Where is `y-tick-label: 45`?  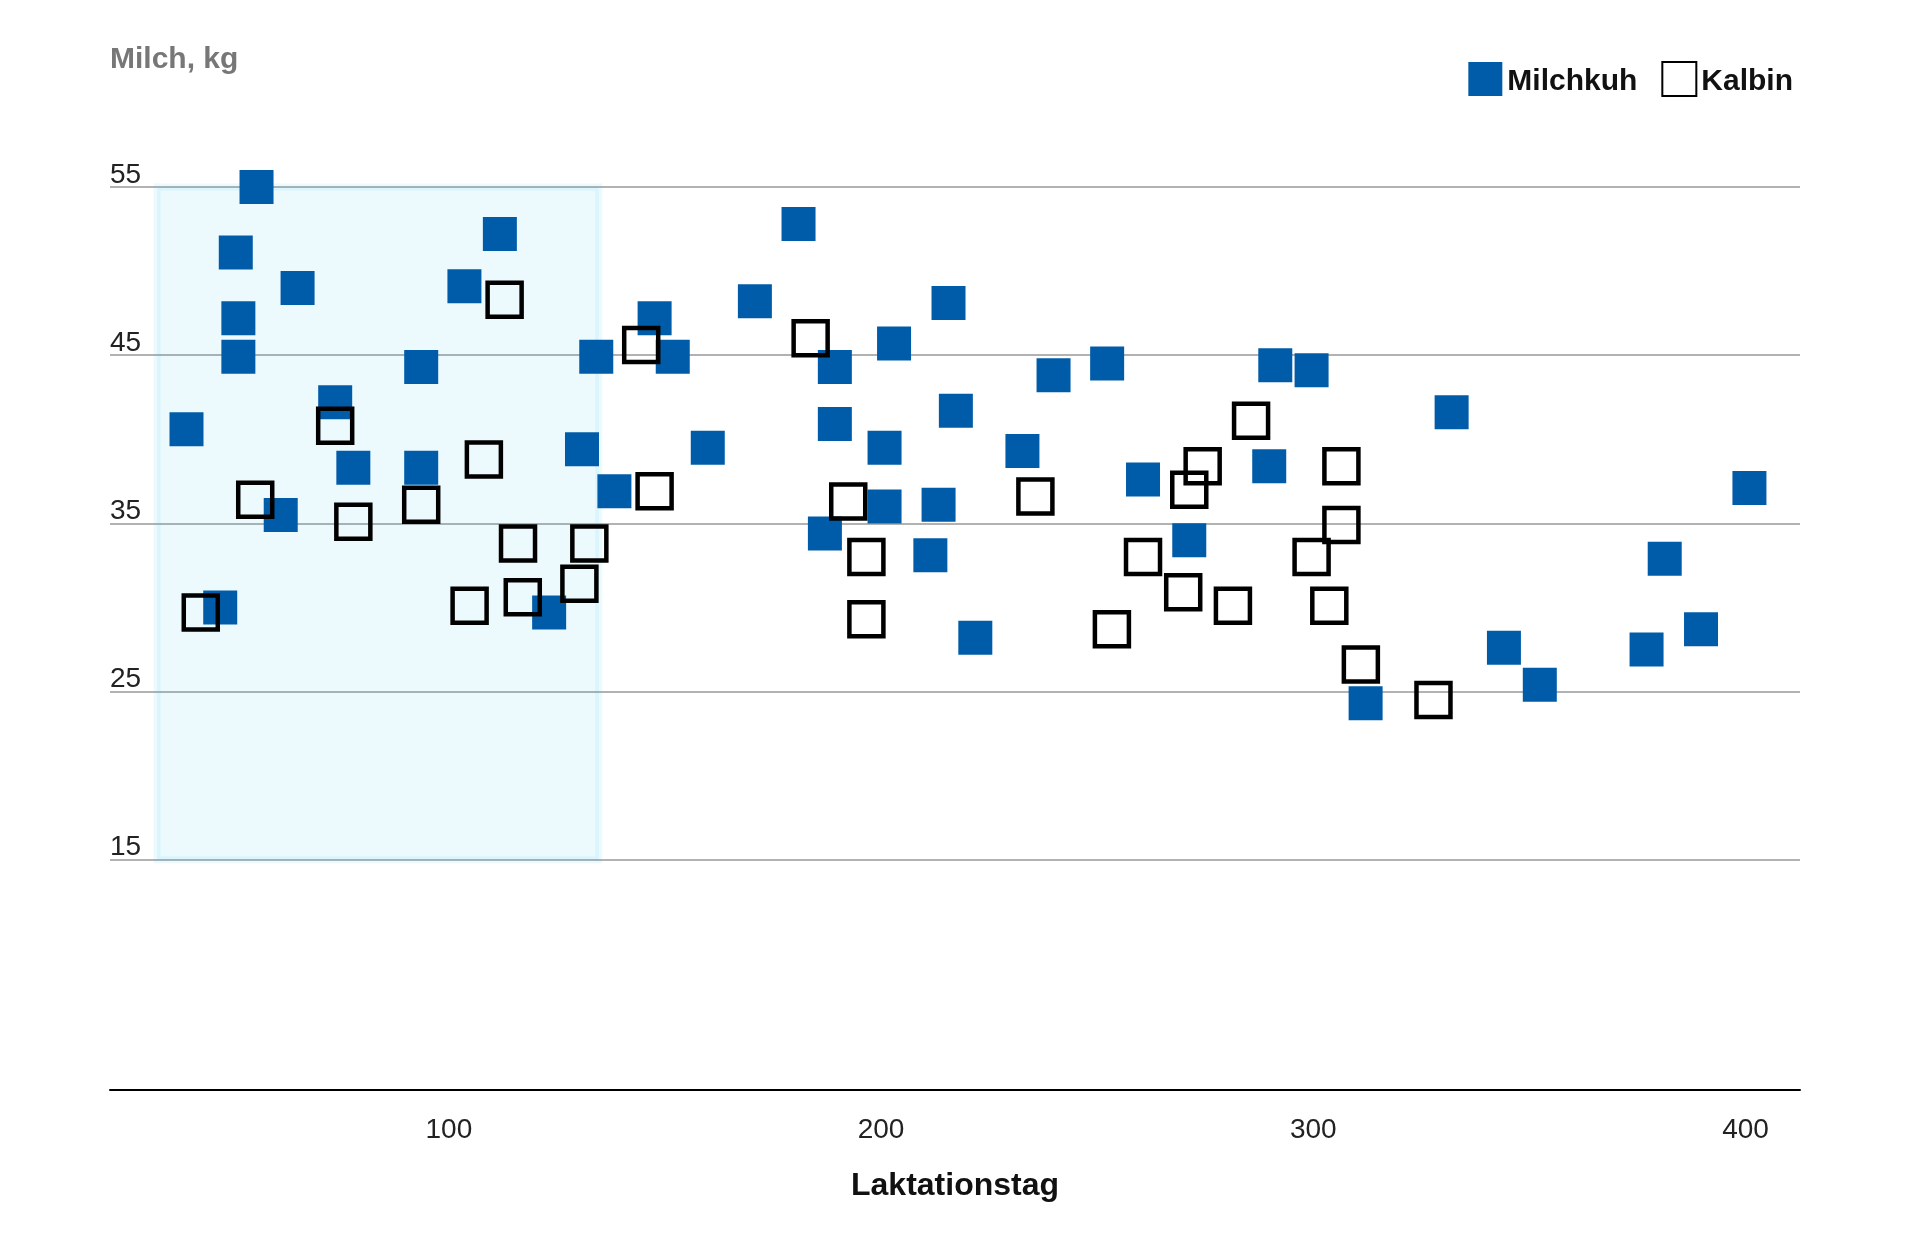
y-tick-label: 45 is located at coordinates (126, 341).